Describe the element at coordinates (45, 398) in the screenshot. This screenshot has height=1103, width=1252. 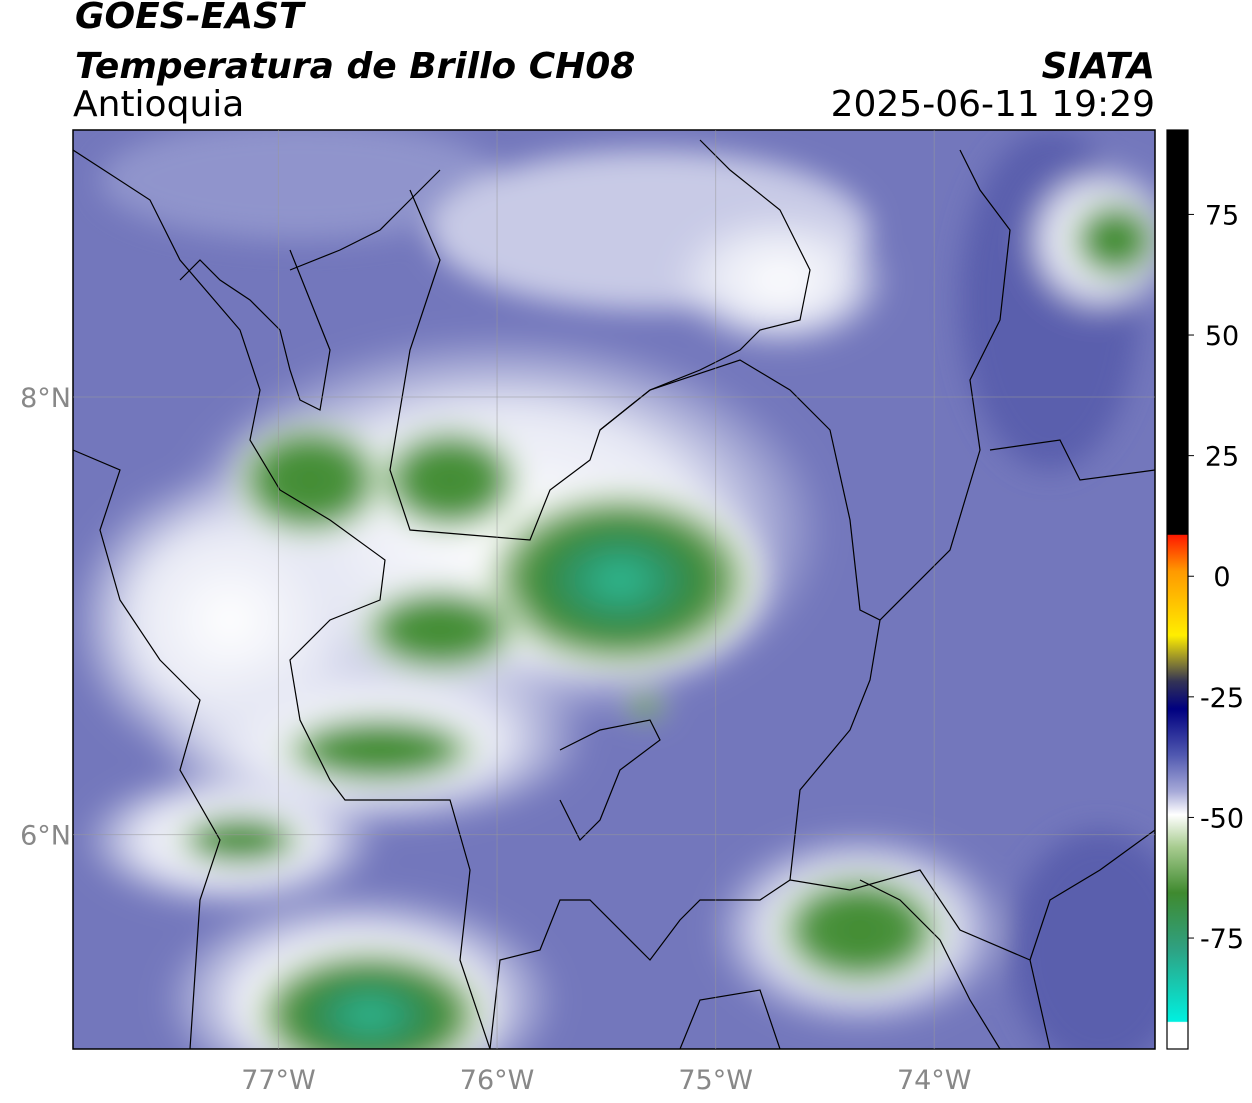
I see `lat-tick-label: 8°N` at that location.